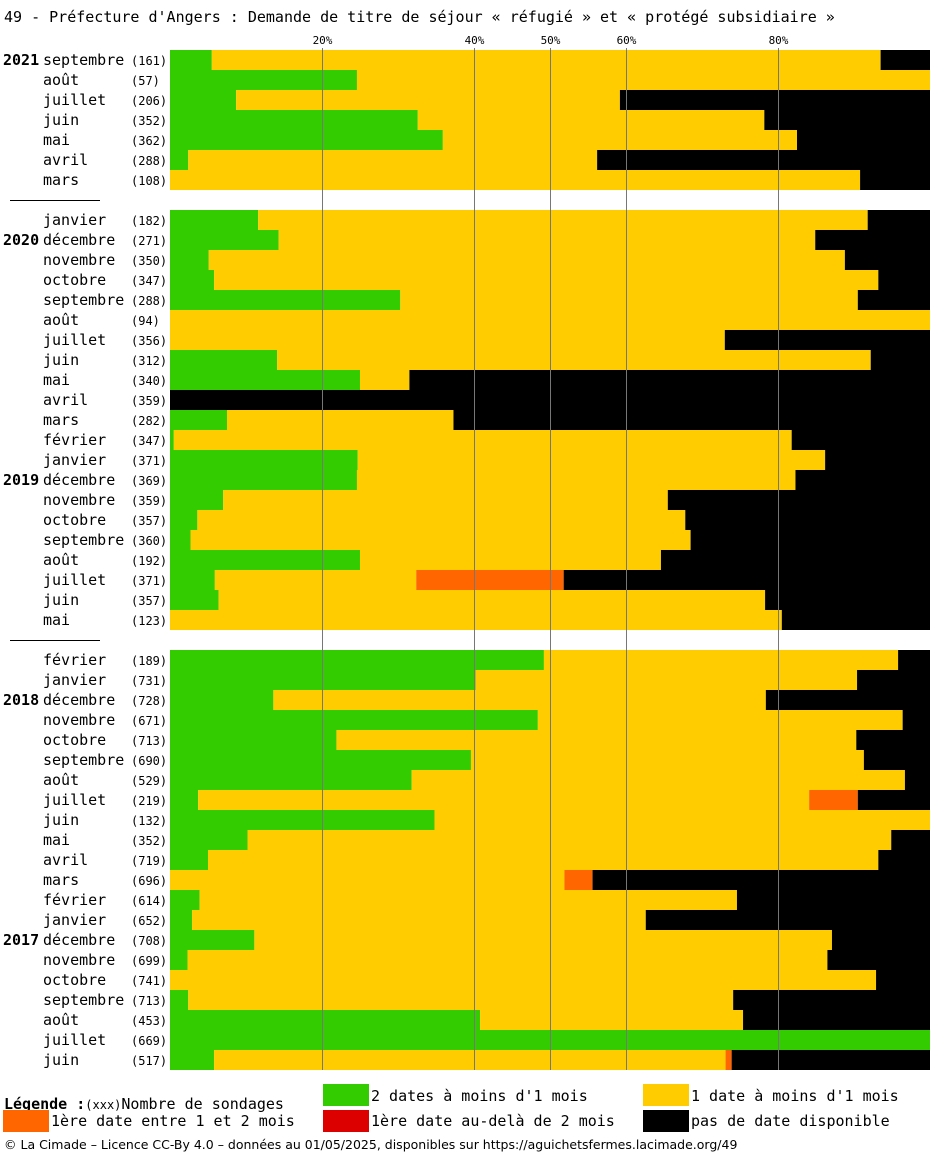 The image size is (930, 1155). Describe the element at coordinates (74, 920) in the screenshot. I see `month-label: janvier` at that location.